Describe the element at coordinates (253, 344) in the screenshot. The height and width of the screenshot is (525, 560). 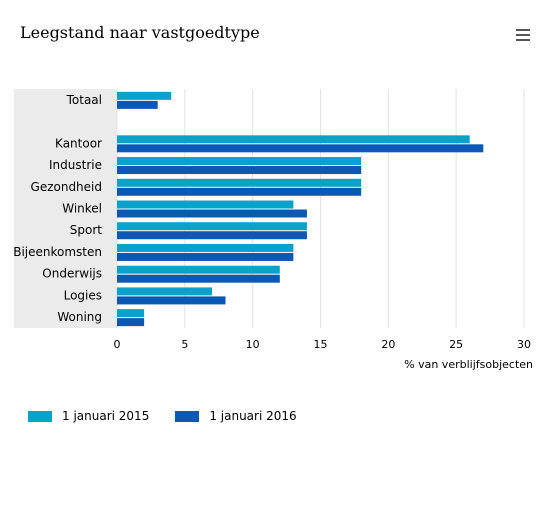
I see `x-tick-label: 10` at that location.